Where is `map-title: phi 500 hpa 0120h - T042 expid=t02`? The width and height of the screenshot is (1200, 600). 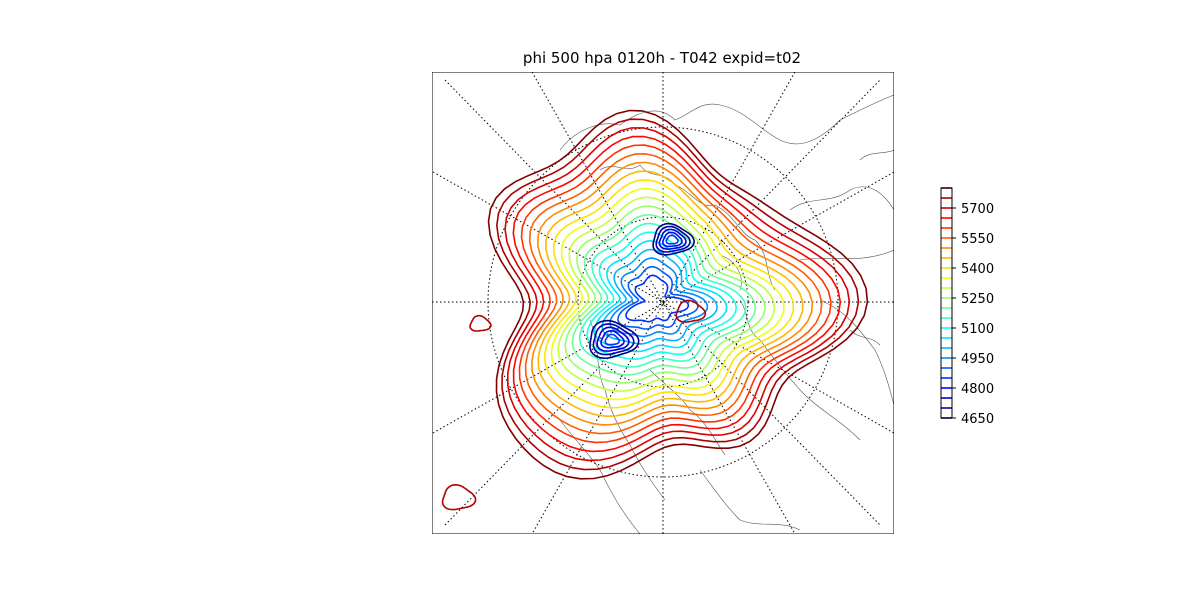 map-title: phi 500 hpa 0120h - T042 expid=t02 is located at coordinates (662, 58).